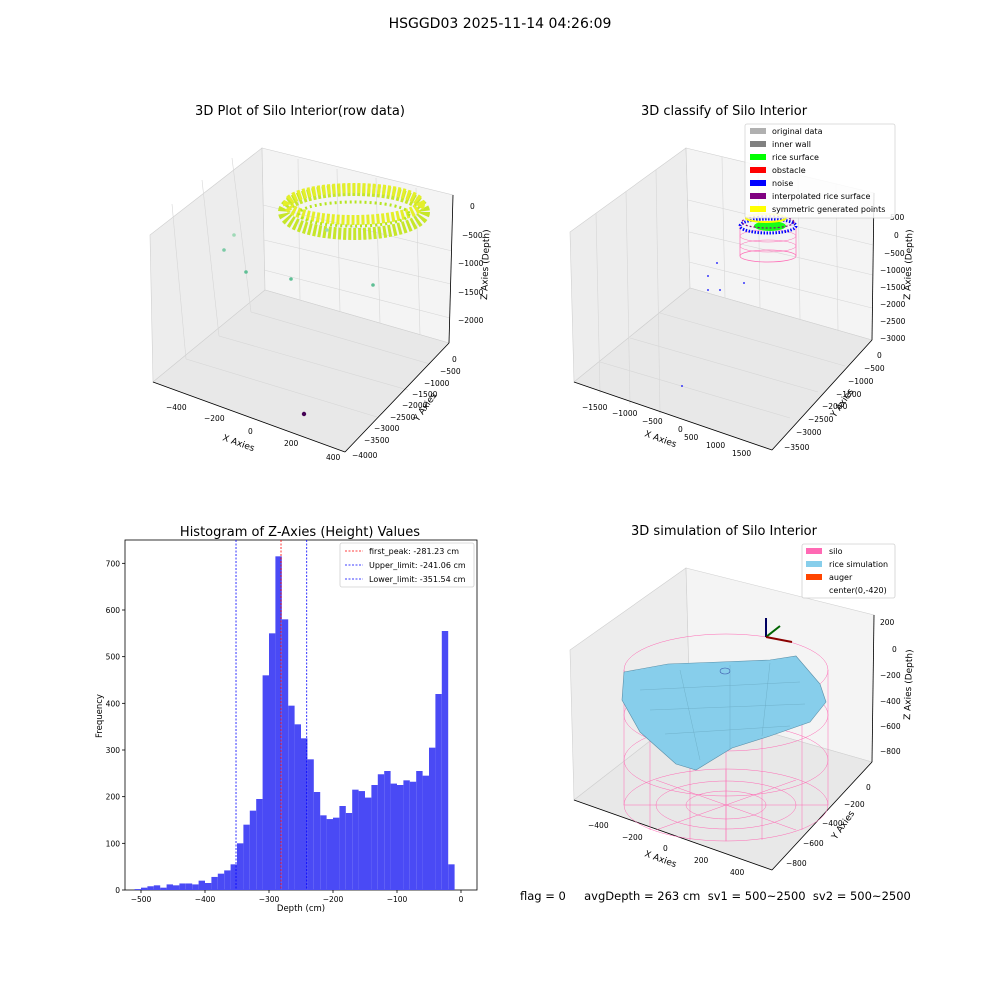 The width and height of the screenshot is (1000, 1000). What do you see at coordinates (454, 359) in the screenshot?
I see `plot1-ytick-0: 0` at bounding box center [454, 359].